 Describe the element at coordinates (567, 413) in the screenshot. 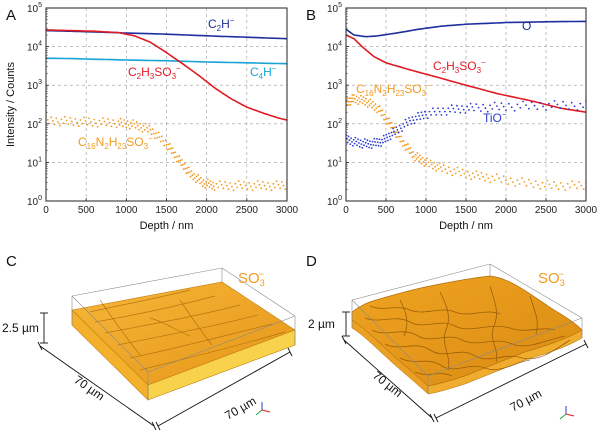

I see `axis-triad-icon-d` at that location.